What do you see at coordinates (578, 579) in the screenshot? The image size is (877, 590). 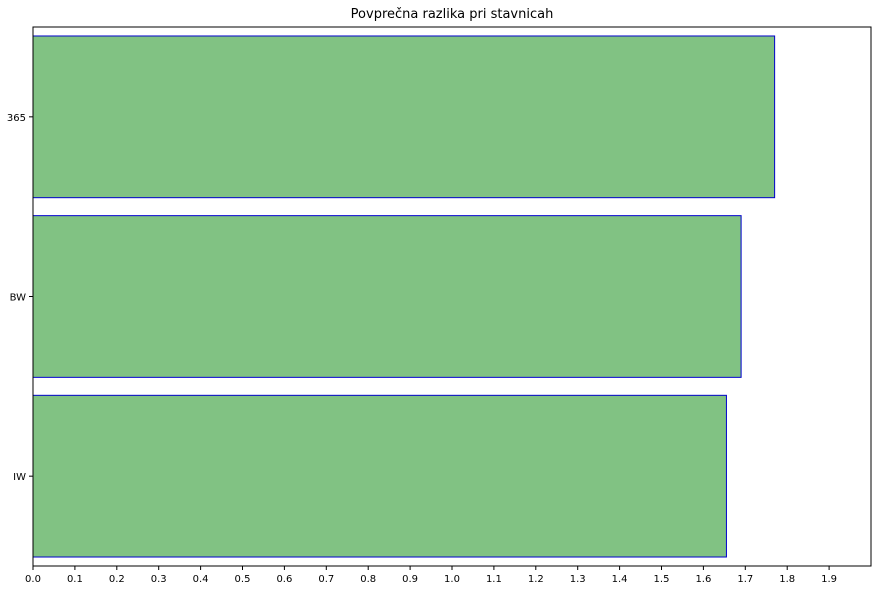 I see `x-tick-label: 1.3` at bounding box center [578, 579].